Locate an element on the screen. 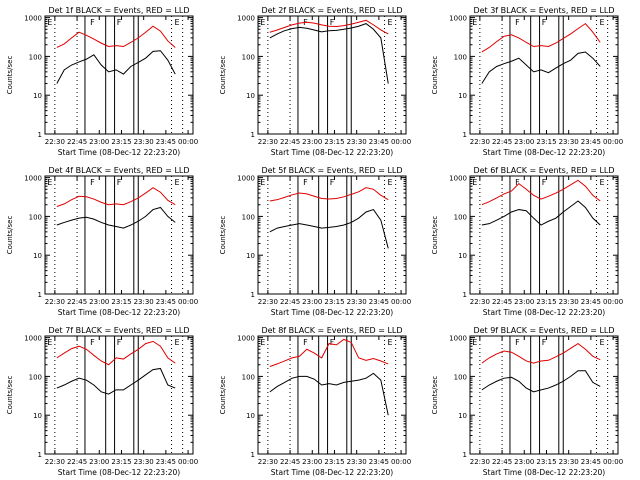  panel-title: Det 1f BLACK = Events, RED = LLD is located at coordinates (118, 10).